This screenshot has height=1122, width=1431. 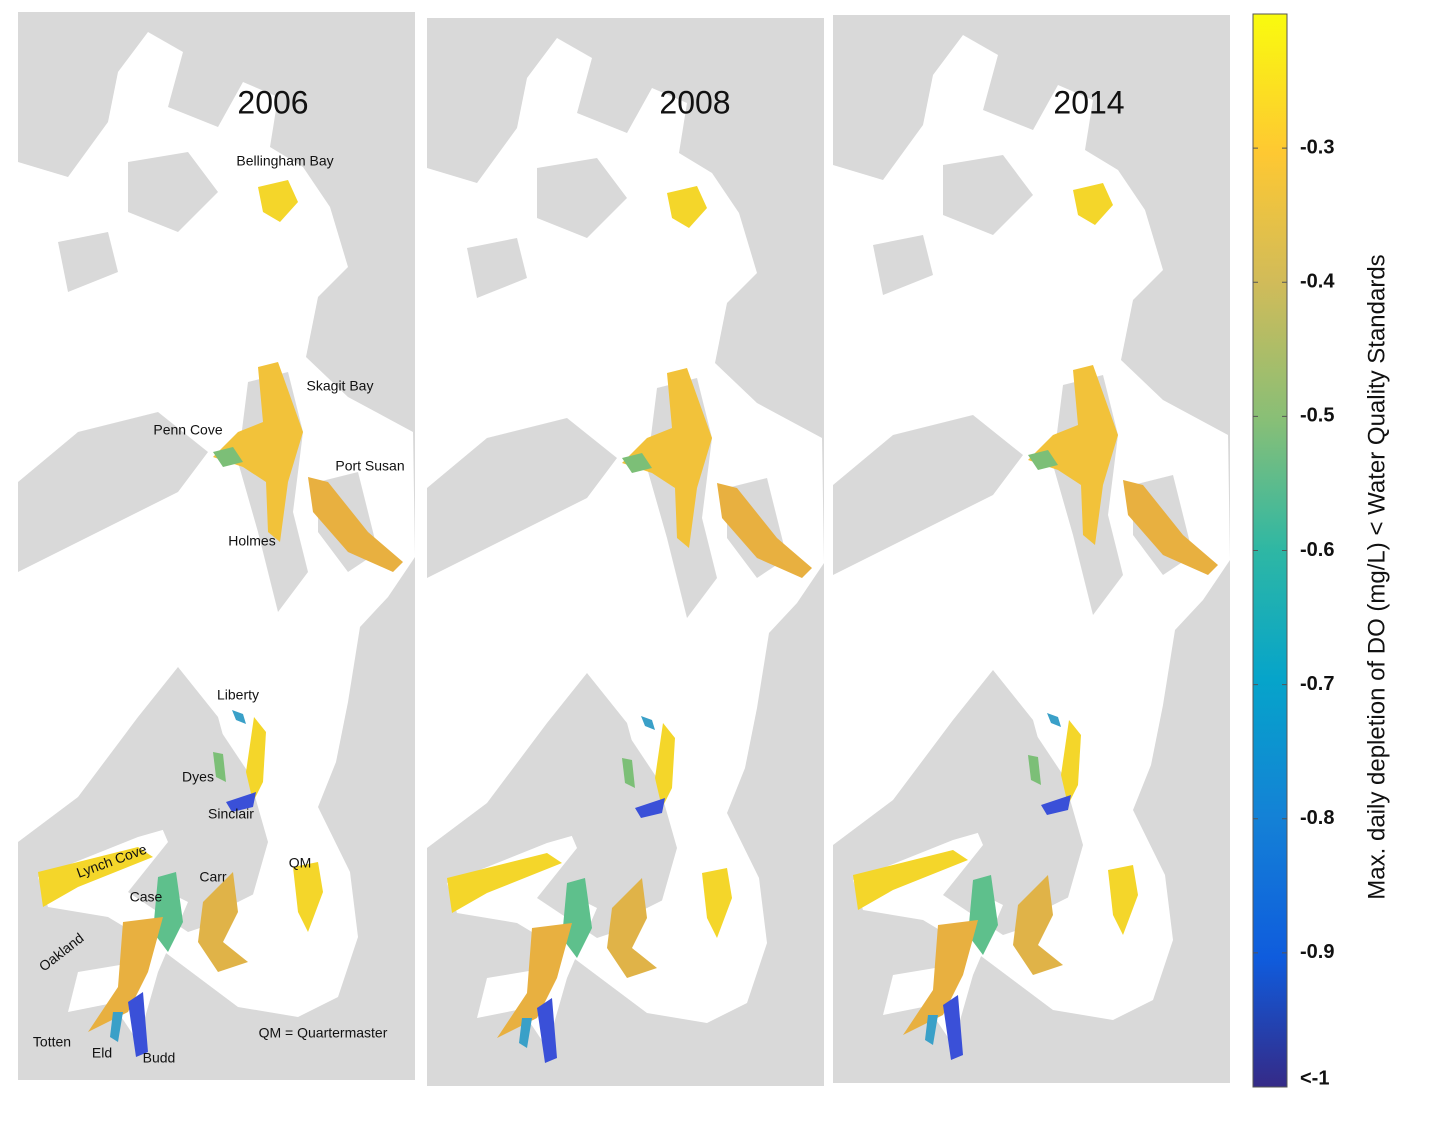 What do you see at coordinates (1317, 282) in the screenshot?
I see `colorbar-tick-label: -0.4` at bounding box center [1317, 282].